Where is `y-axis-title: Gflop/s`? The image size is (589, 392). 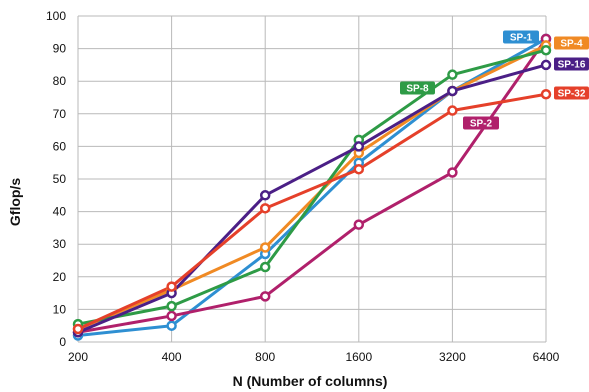 y-axis-title: Gflop/s is located at coordinates (15, 202).